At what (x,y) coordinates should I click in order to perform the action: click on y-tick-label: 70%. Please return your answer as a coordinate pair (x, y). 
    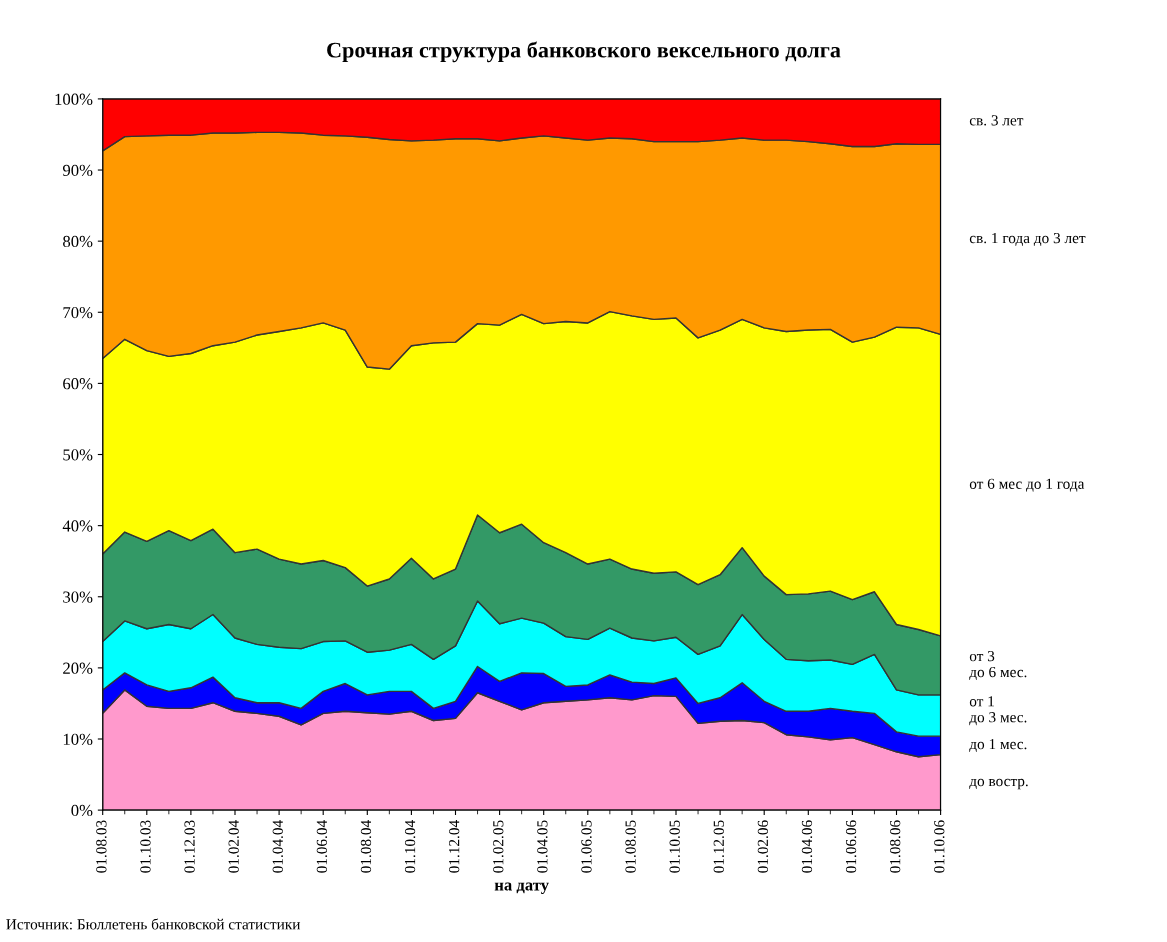
    Looking at the image, I should click on (78, 312).